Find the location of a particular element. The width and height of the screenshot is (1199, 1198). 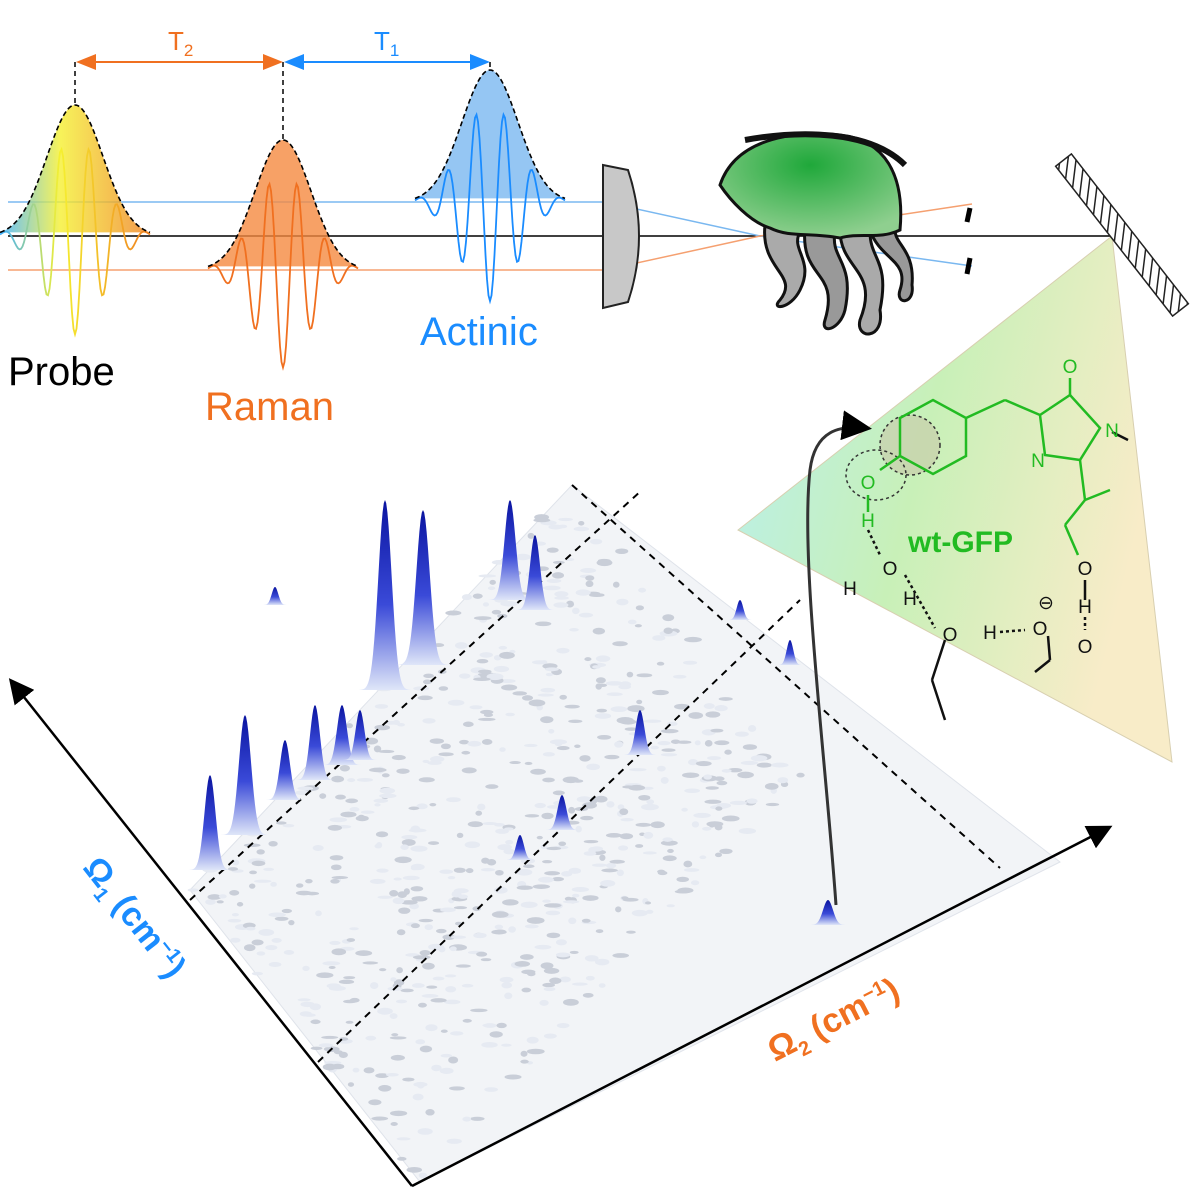

molecule-name: wt-GFP is located at coordinates (960, 542).